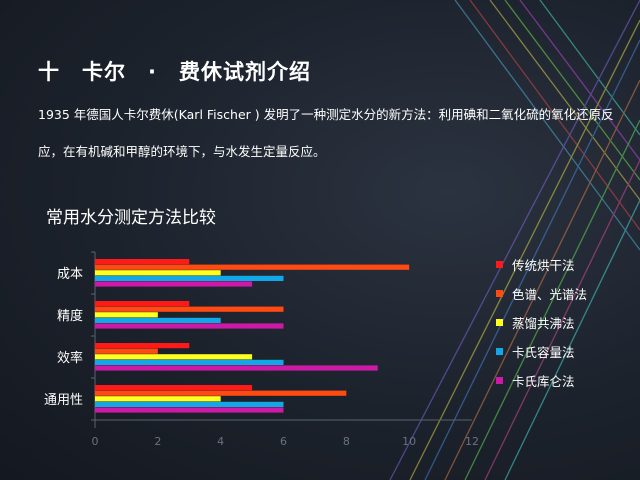  Describe the element at coordinates (472, 441) in the screenshot. I see `x-tick-label: 12` at that location.